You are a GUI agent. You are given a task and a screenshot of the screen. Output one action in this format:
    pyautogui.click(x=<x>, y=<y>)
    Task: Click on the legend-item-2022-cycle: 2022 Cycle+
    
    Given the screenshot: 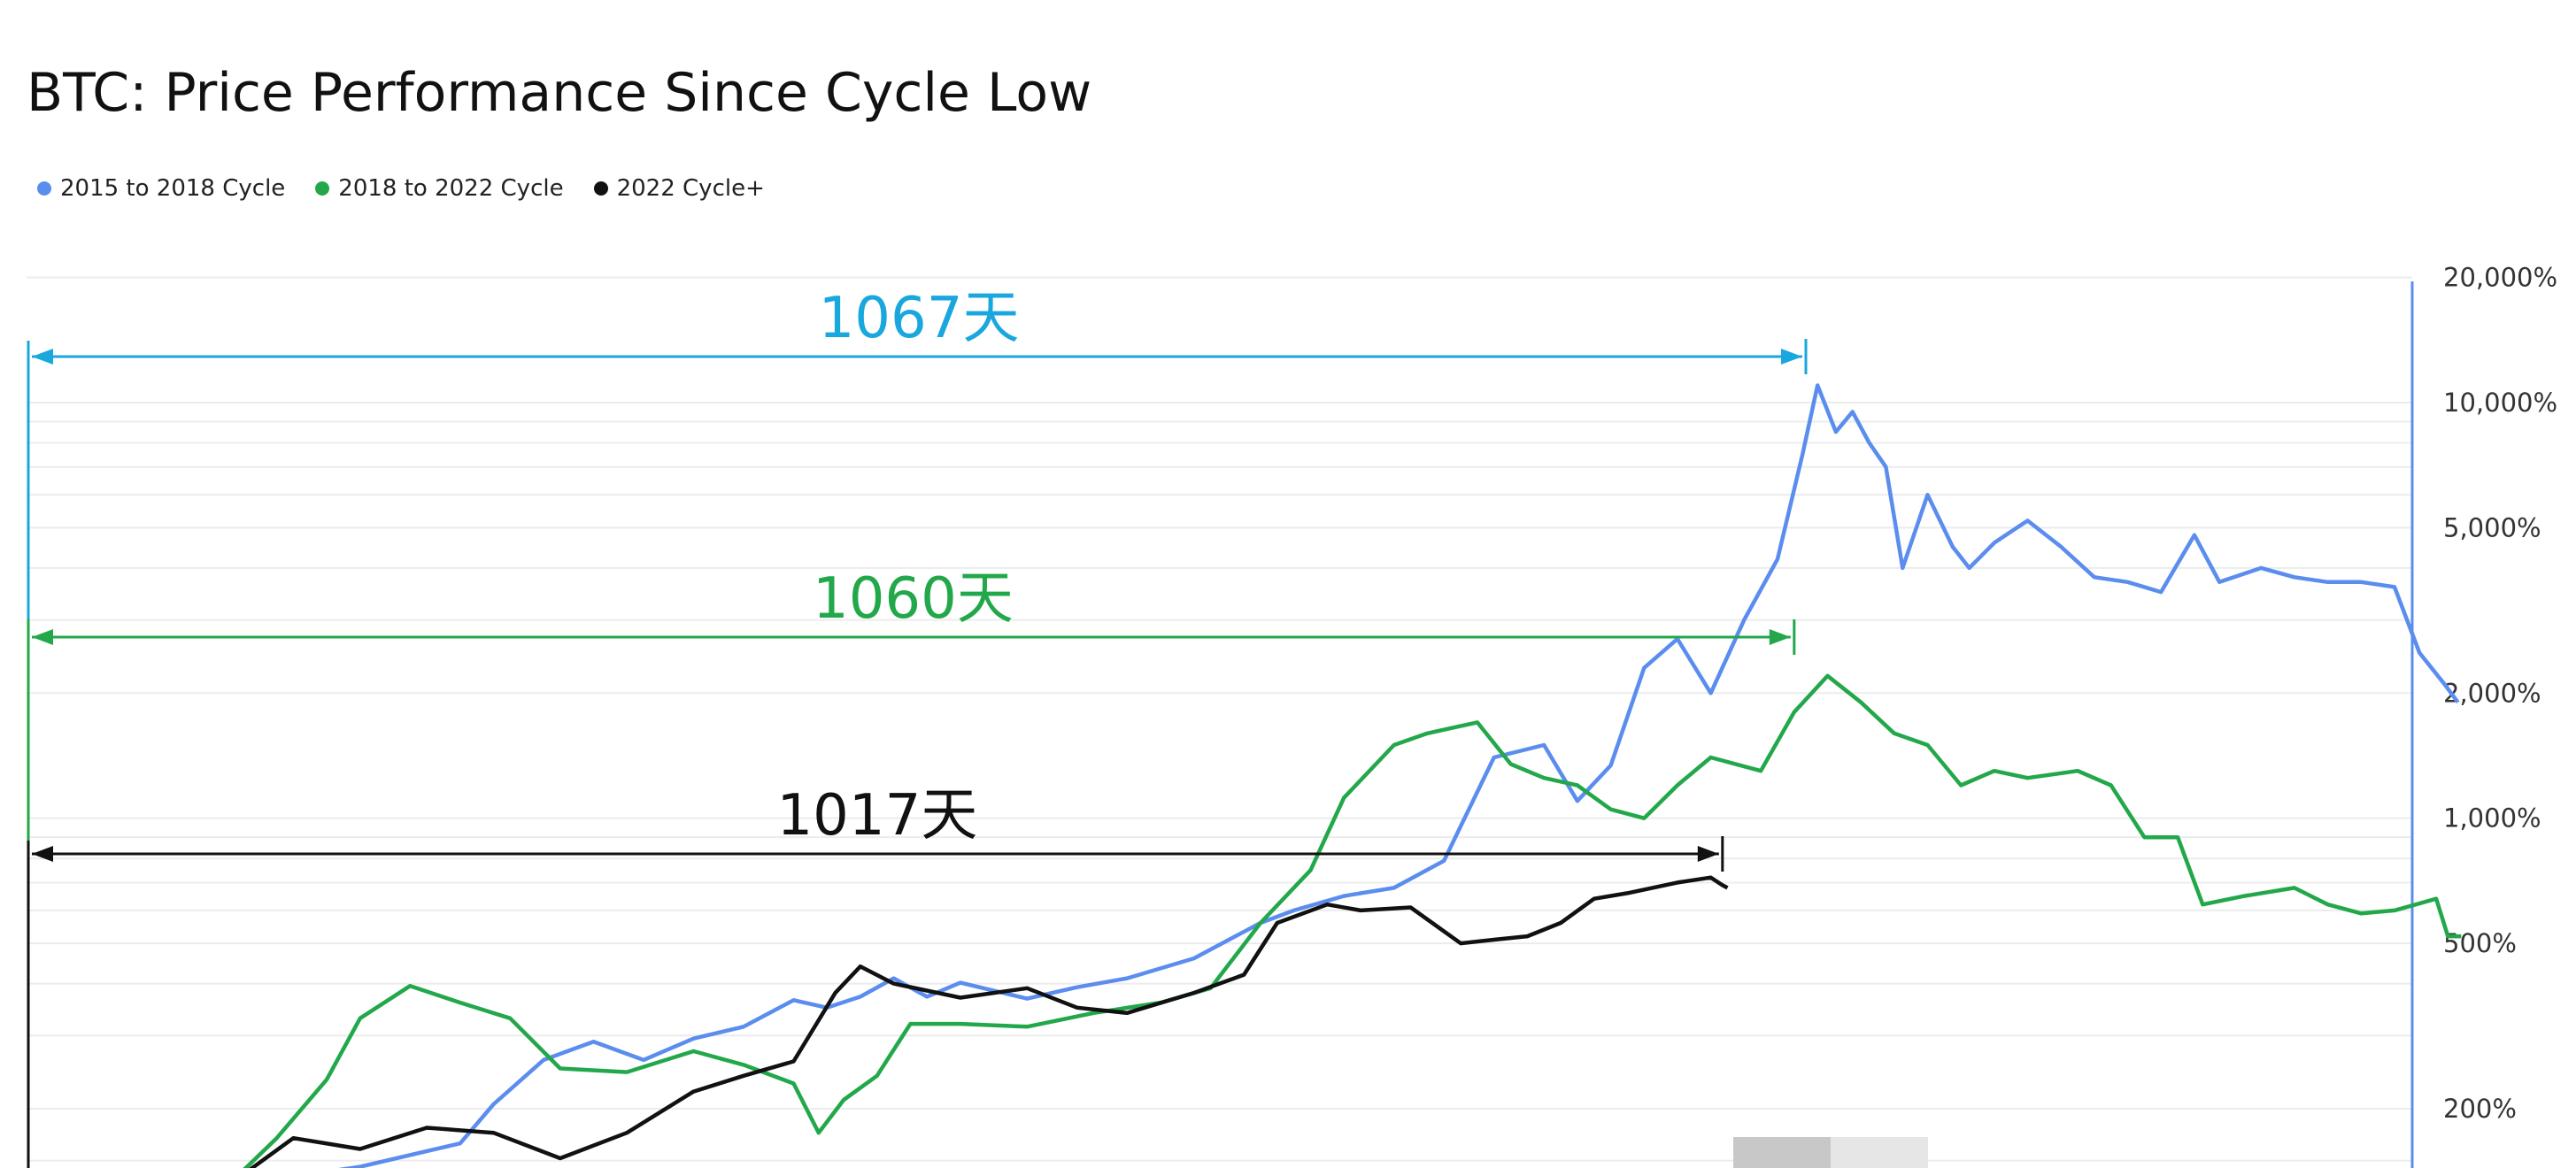 What is the action you would take?
    pyautogui.click(x=679, y=188)
    